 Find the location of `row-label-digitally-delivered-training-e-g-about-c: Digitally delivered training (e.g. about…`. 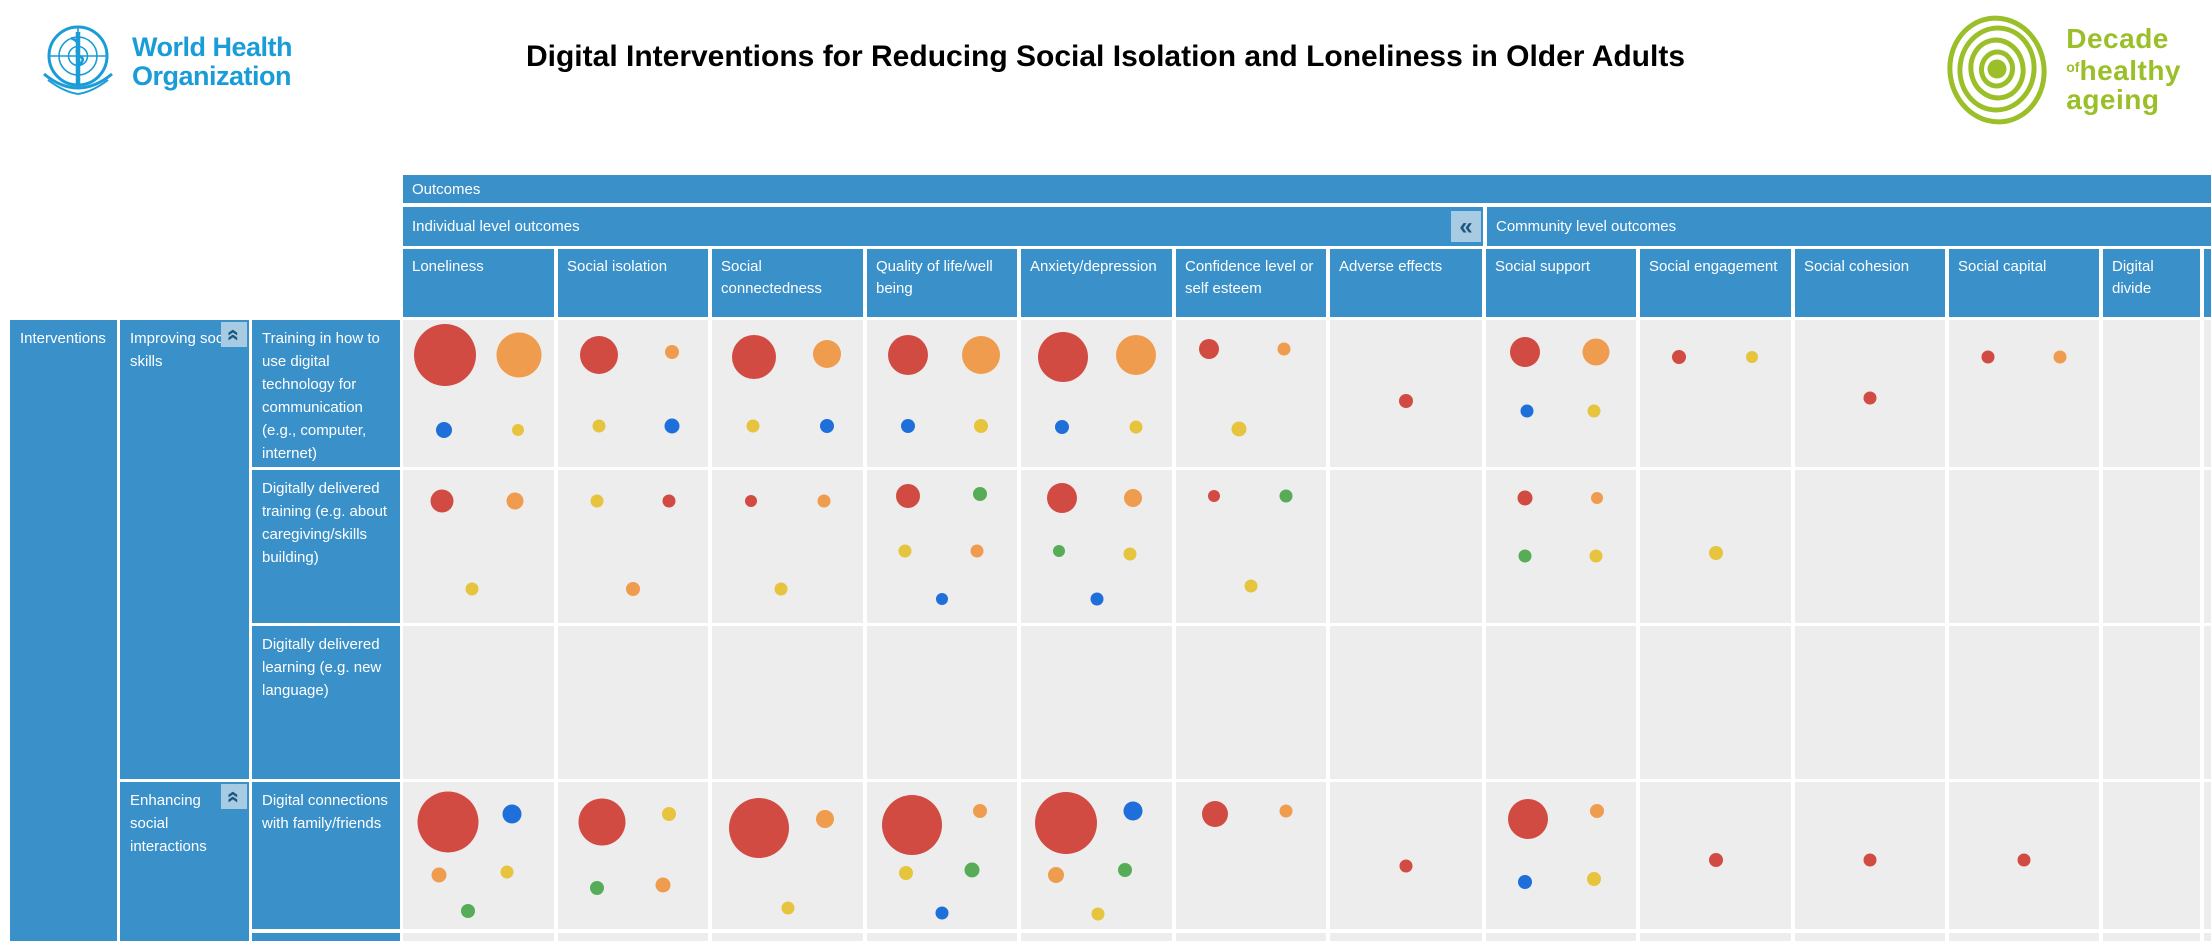

row-label-digitally-delivered-training-e-g-about-c: Digitally delivered training (e.g. about… is located at coordinates (326, 546).